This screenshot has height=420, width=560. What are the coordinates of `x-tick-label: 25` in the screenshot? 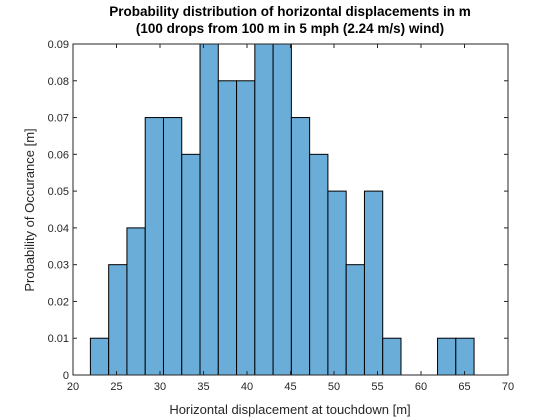 It's located at (116, 387).